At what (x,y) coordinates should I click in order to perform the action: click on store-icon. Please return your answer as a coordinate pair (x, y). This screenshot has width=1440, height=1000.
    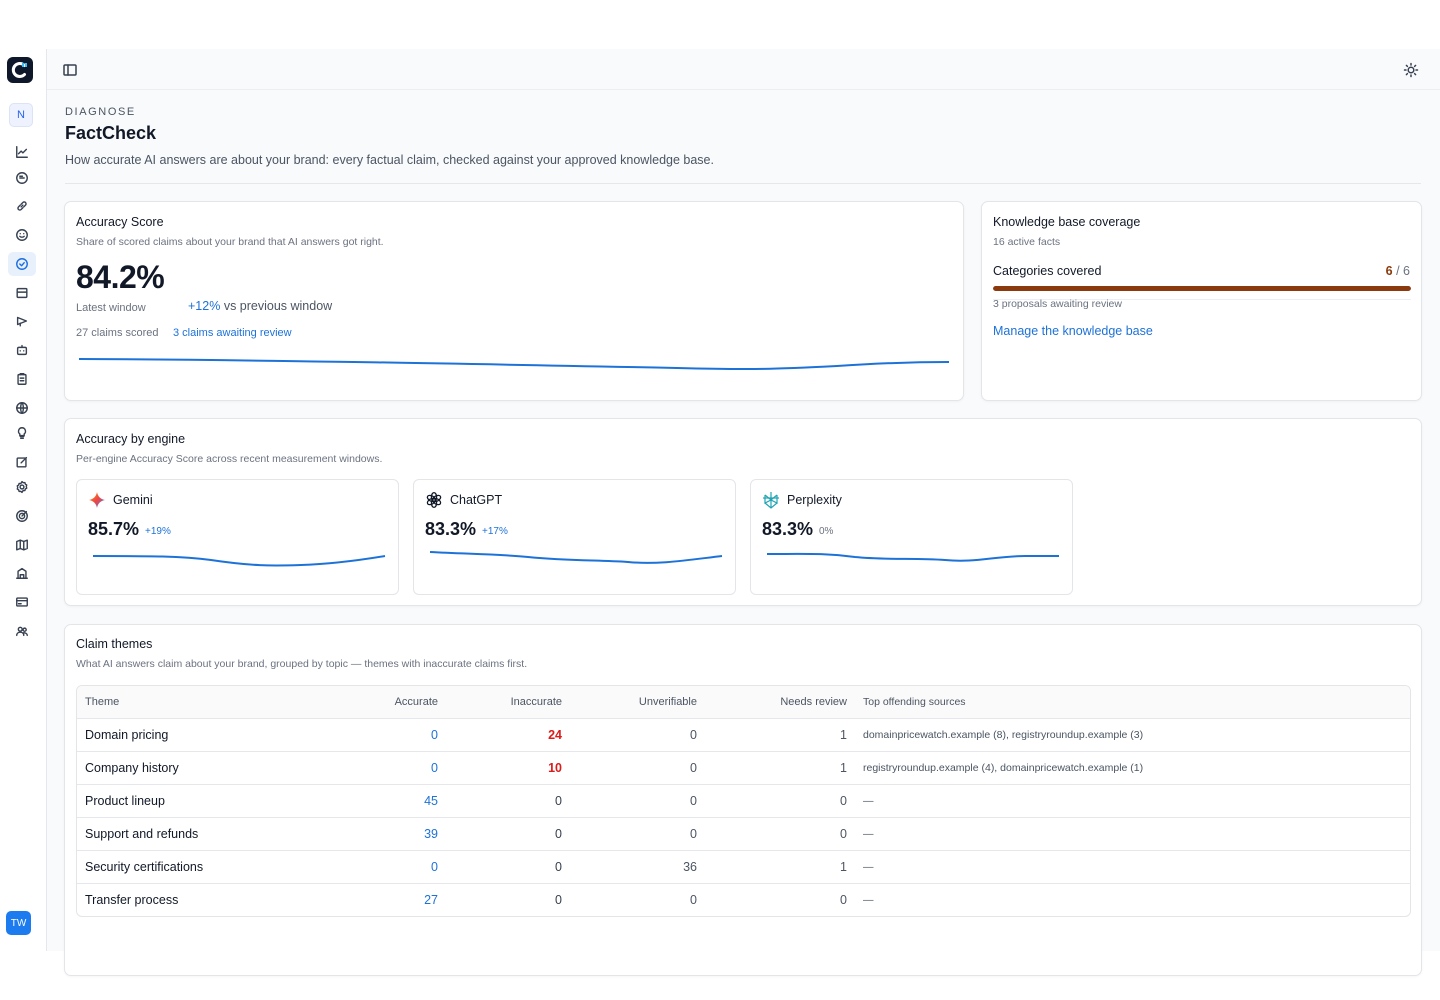
    Looking at the image, I should click on (22, 293).